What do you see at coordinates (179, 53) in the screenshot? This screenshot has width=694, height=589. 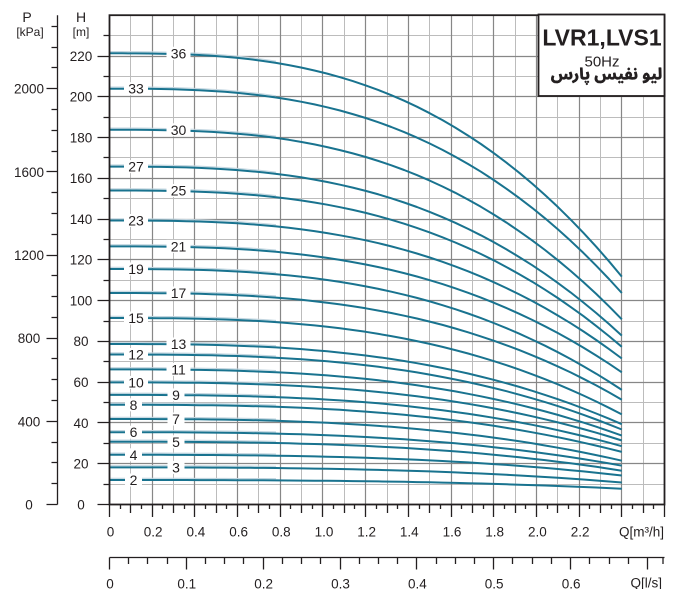 I see `svg-text: 36` at bounding box center [179, 53].